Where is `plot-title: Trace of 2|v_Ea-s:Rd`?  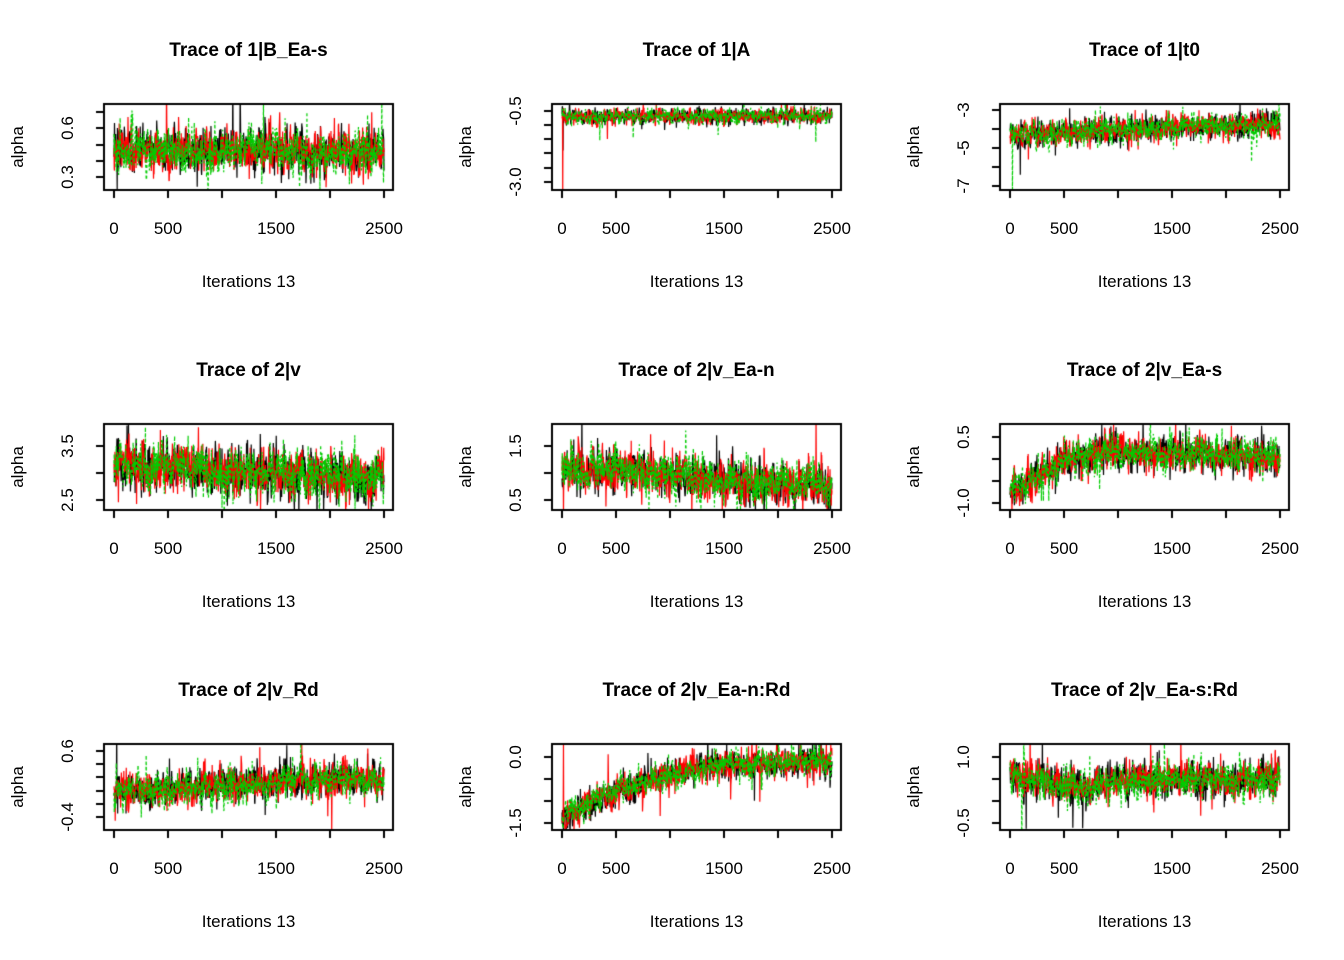 plot-title: Trace of 2|v_Ea-s:Rd is located at coordinates (1144, 690).